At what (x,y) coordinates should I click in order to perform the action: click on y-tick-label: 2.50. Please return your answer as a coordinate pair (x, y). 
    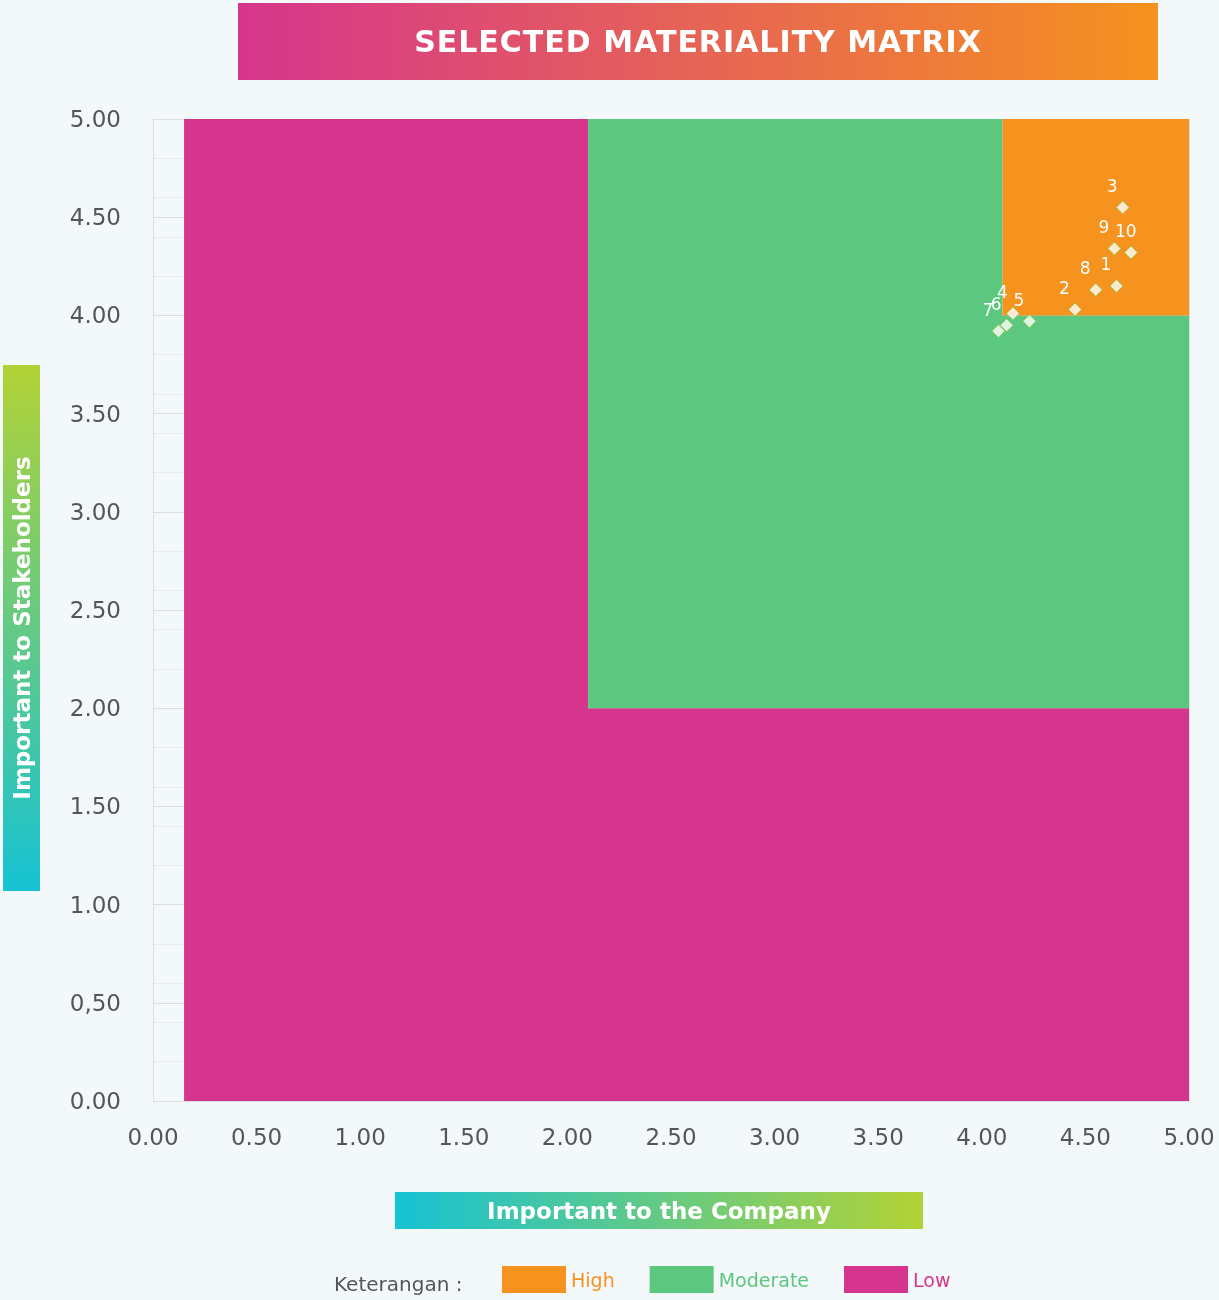
    Looking at the image, I should click on (95, 610).